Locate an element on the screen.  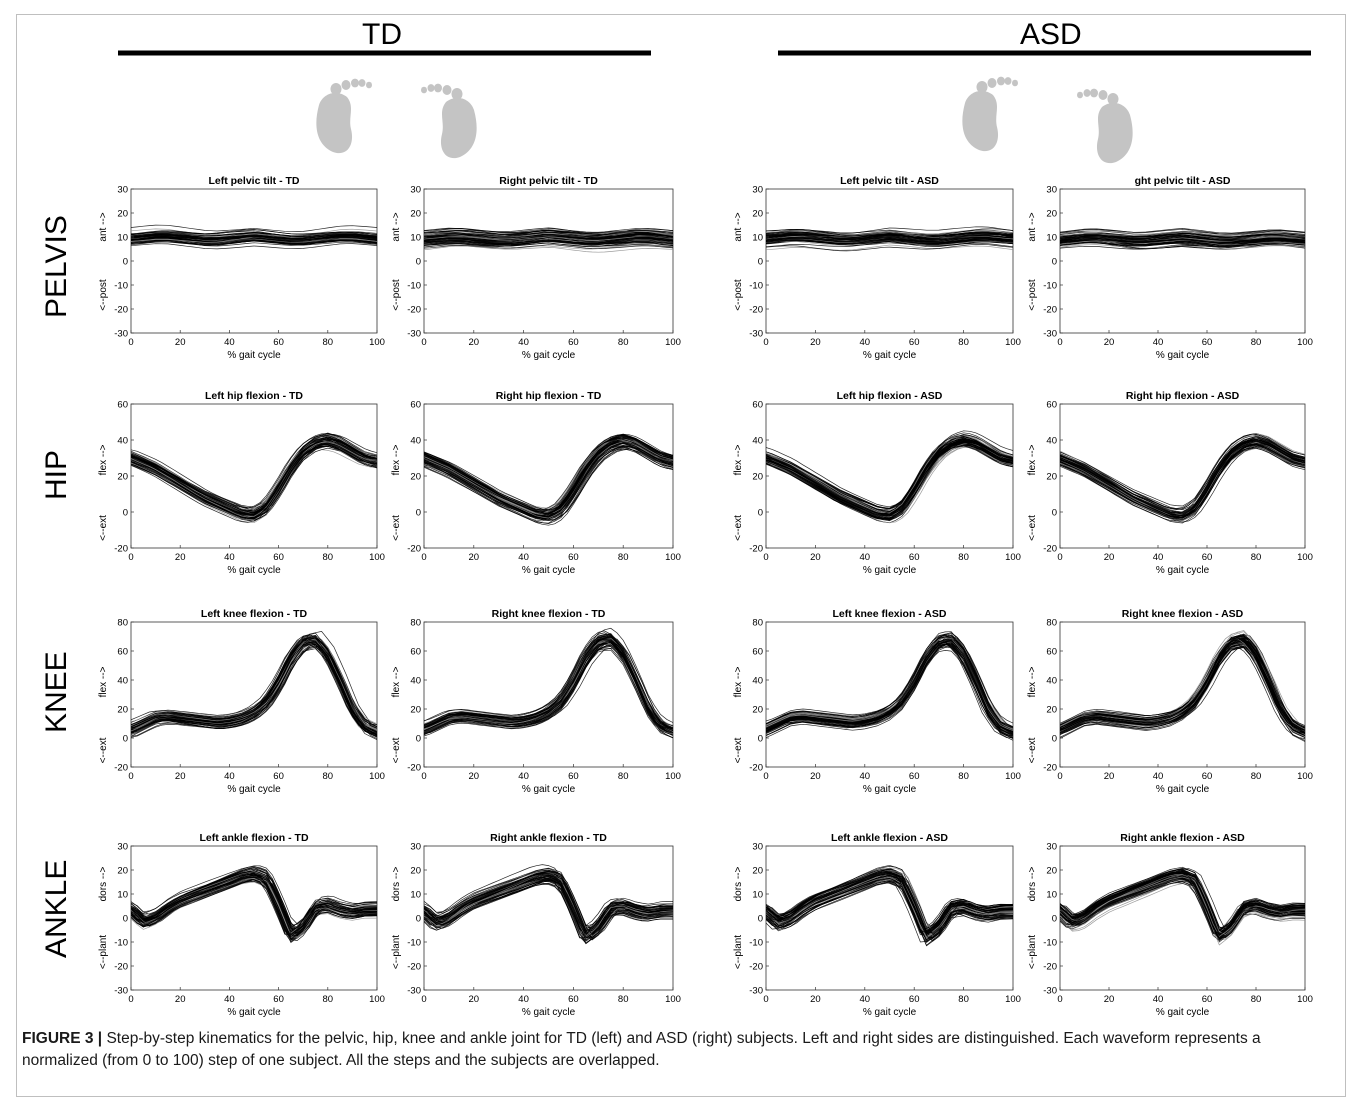
panel-title: Left pelvic tilt - TD is located at coordinates (253, 181).